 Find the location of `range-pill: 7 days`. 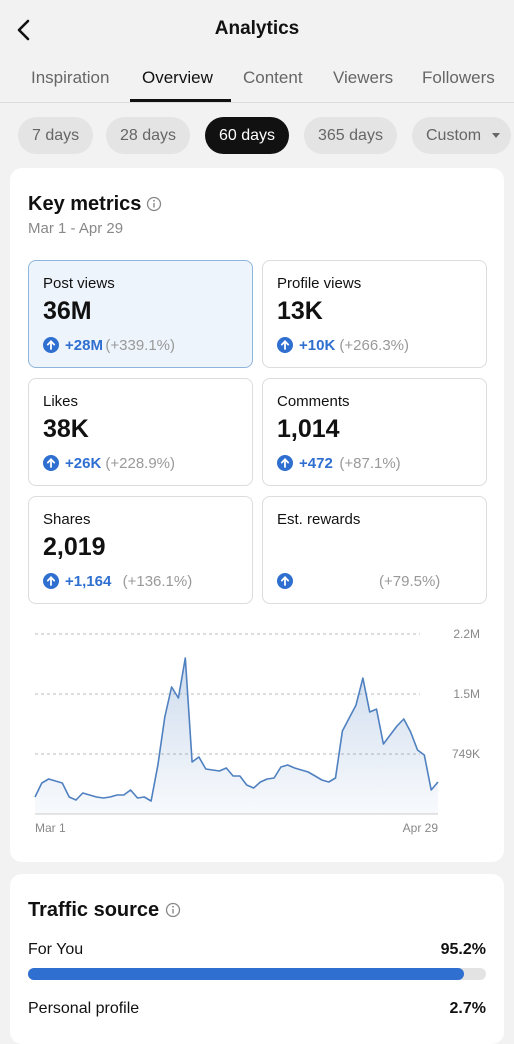

range-pill: 7 days is located at coordinates (56, 135).